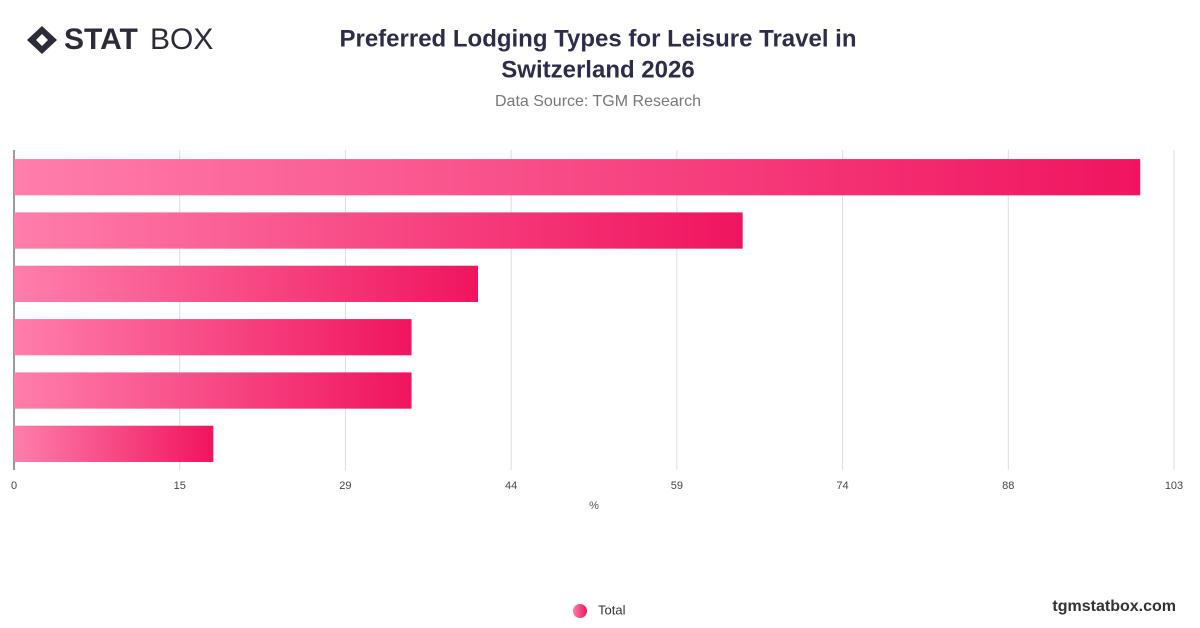  What do you see at coordinates (180, 486) in the screenshot?
I see `x-tick-label: 15` at bounding box center [180, 486].